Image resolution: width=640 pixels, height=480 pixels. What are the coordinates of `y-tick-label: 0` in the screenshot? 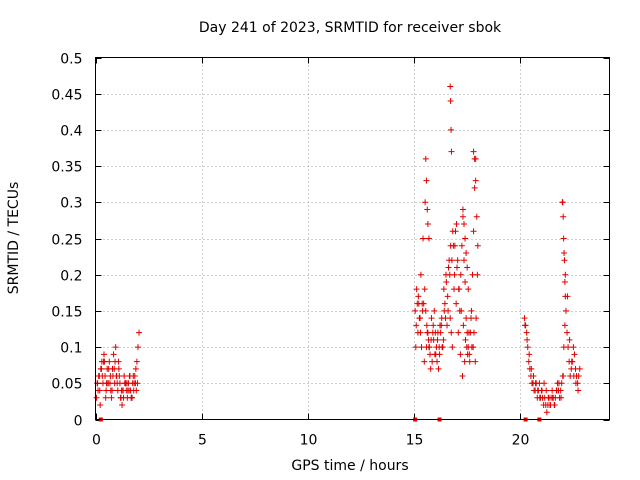 It's located at (78, 422).